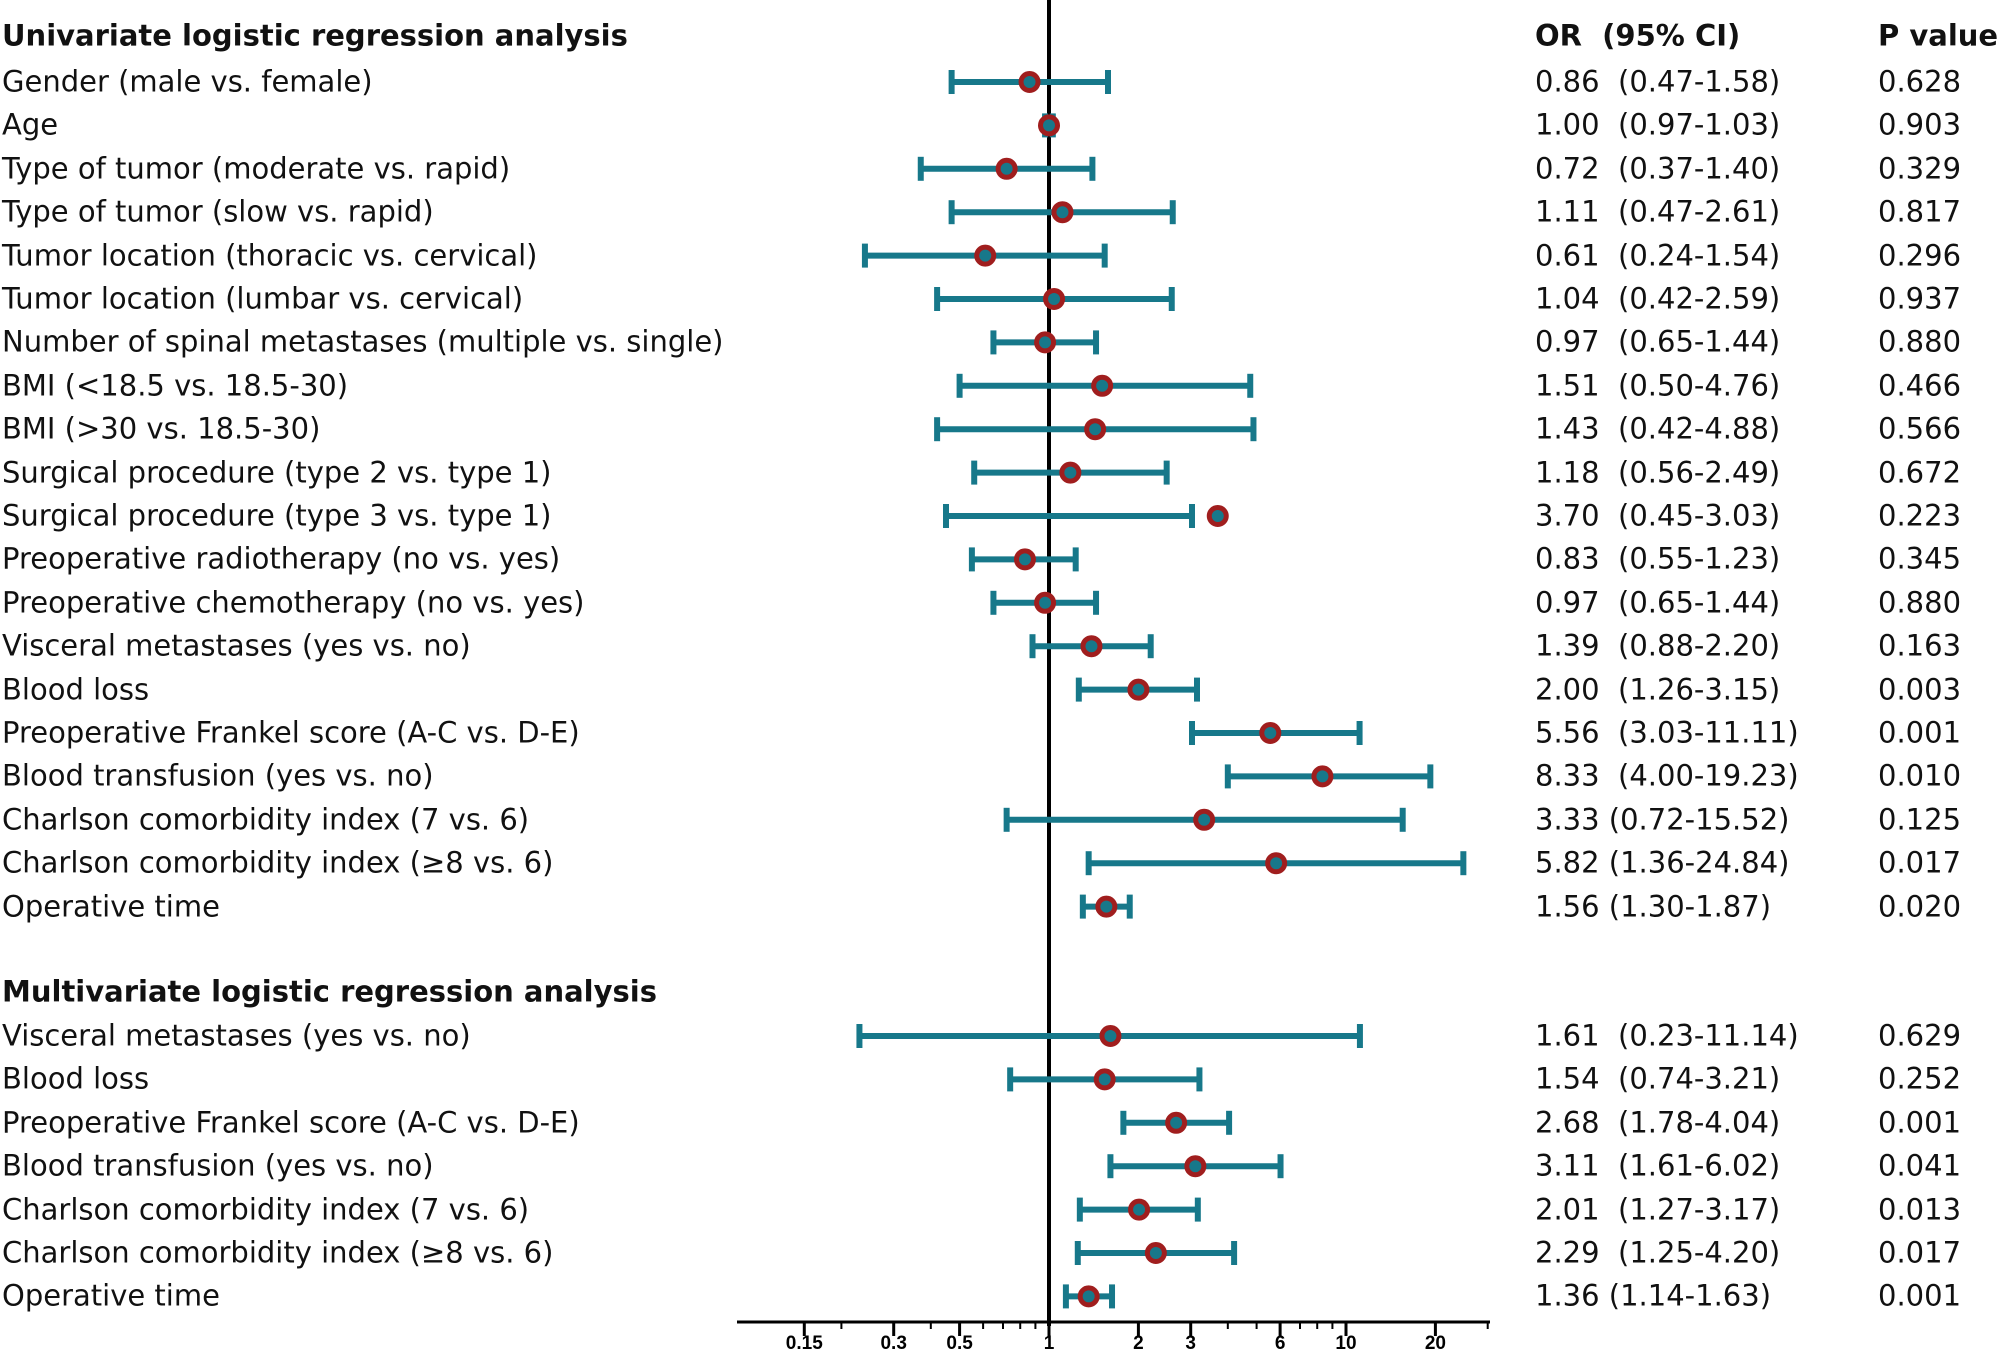 This screenshot has height=1352, width=2008. What do you see at coordinates (1920, 515) in the screenshot?
I see `p-value: 0.223` at bounding box center [1920, 515].